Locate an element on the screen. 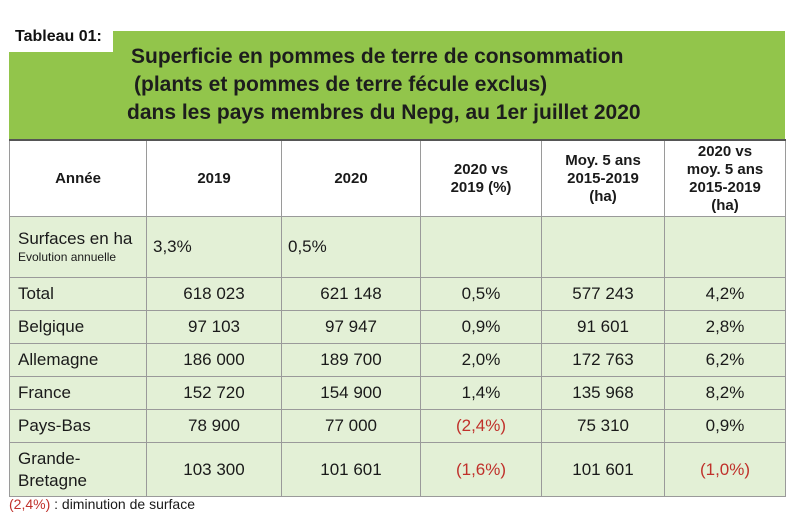  cell-2020: 621 148 is located at coordinates (351, 294).